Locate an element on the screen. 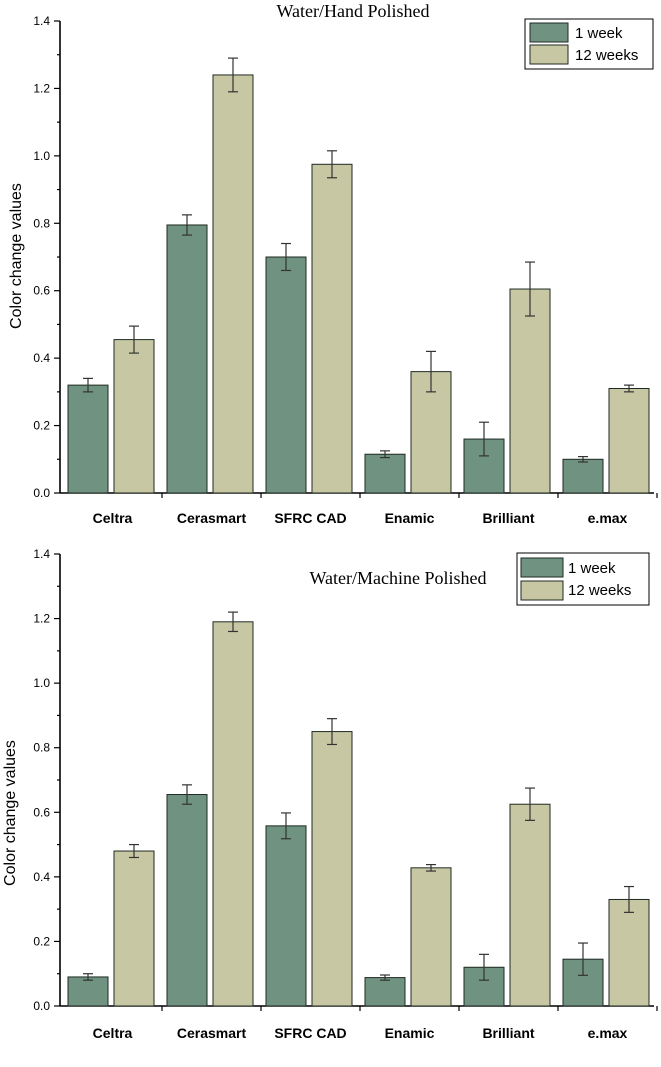 The image size is (661, 1067). chart-title: Water/Hand Polished is located at coordinates (352, 11).